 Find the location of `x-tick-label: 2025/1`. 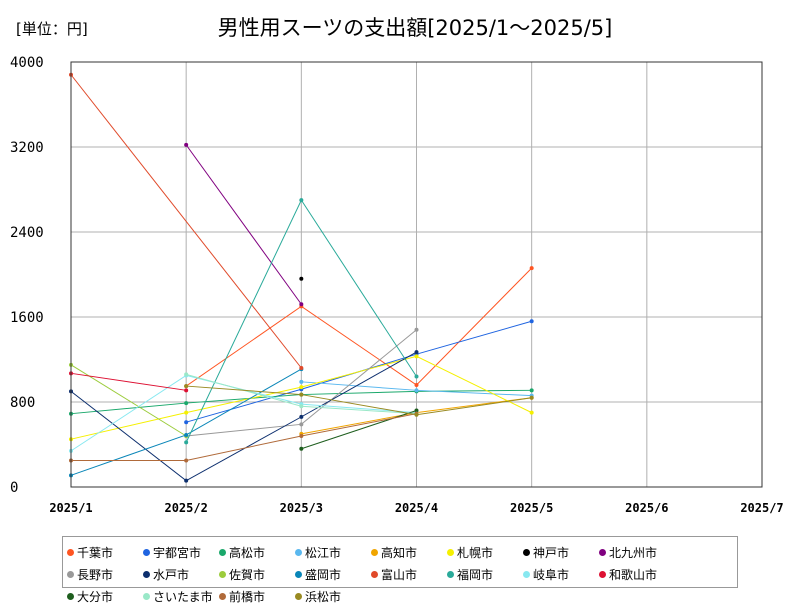

x-tick-label: 2025/1 is located at coordinates (70, 508).